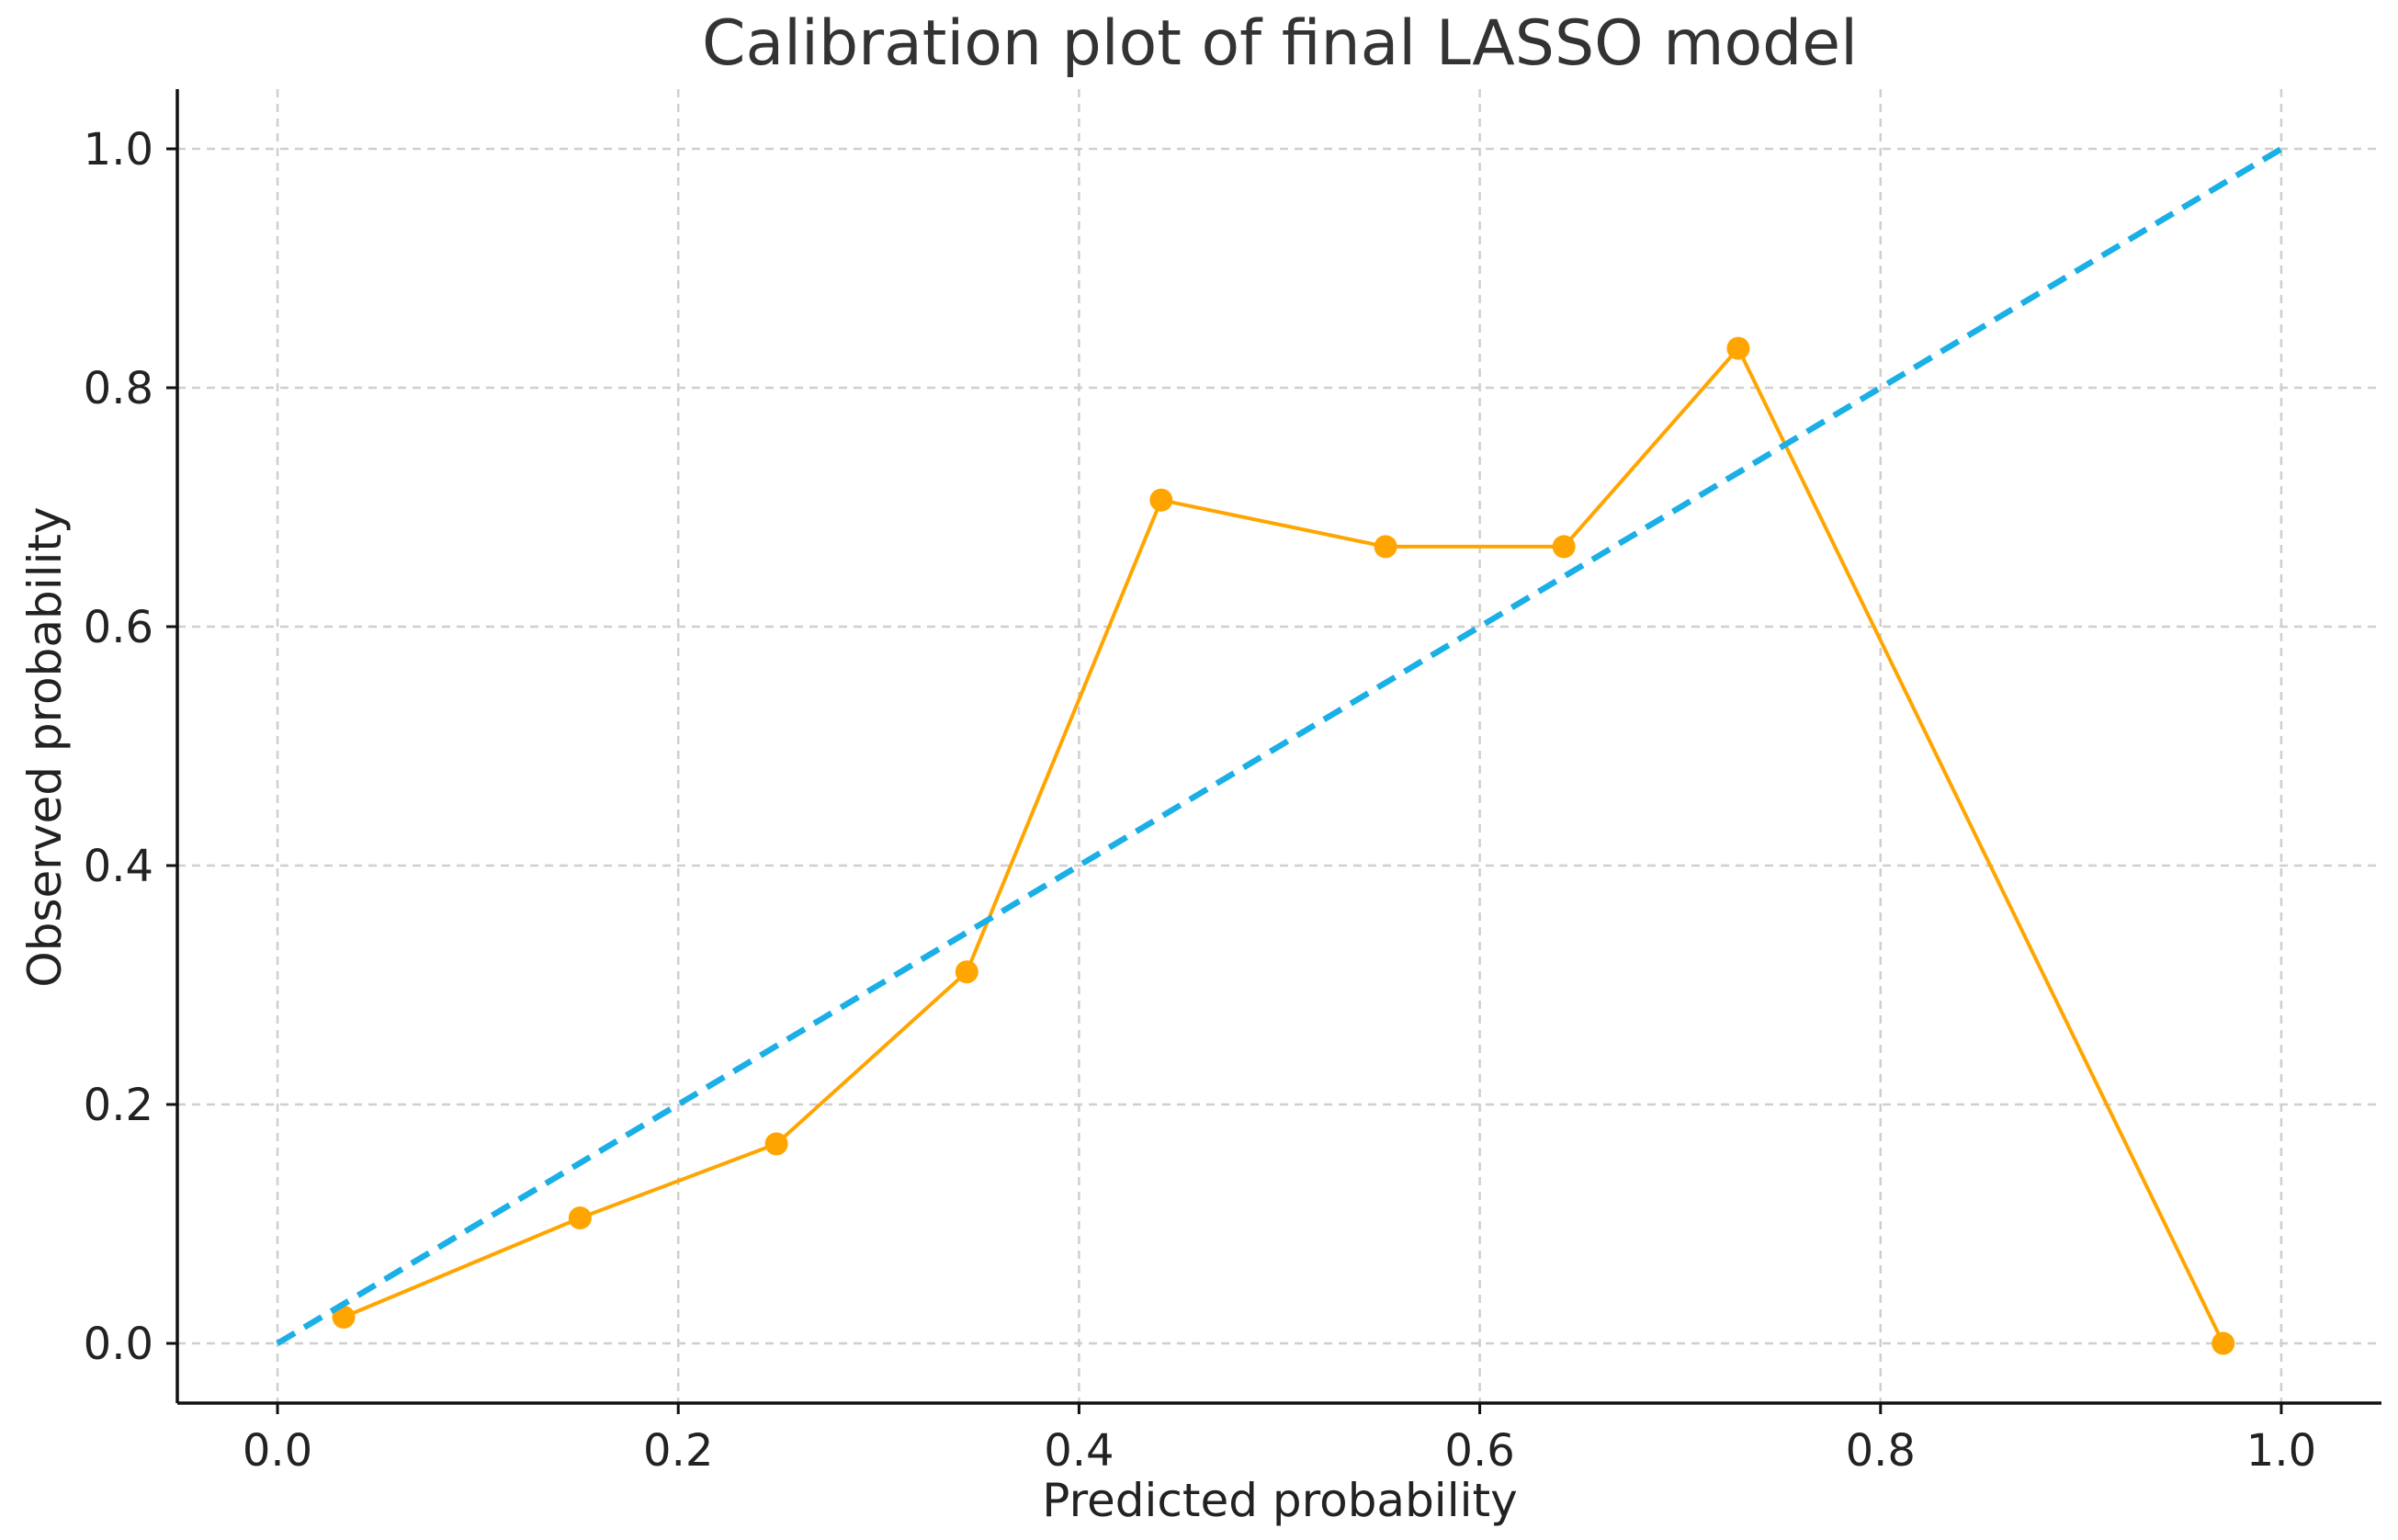  I want to click on y-axis-label: Observed probability, so click(45, 746).